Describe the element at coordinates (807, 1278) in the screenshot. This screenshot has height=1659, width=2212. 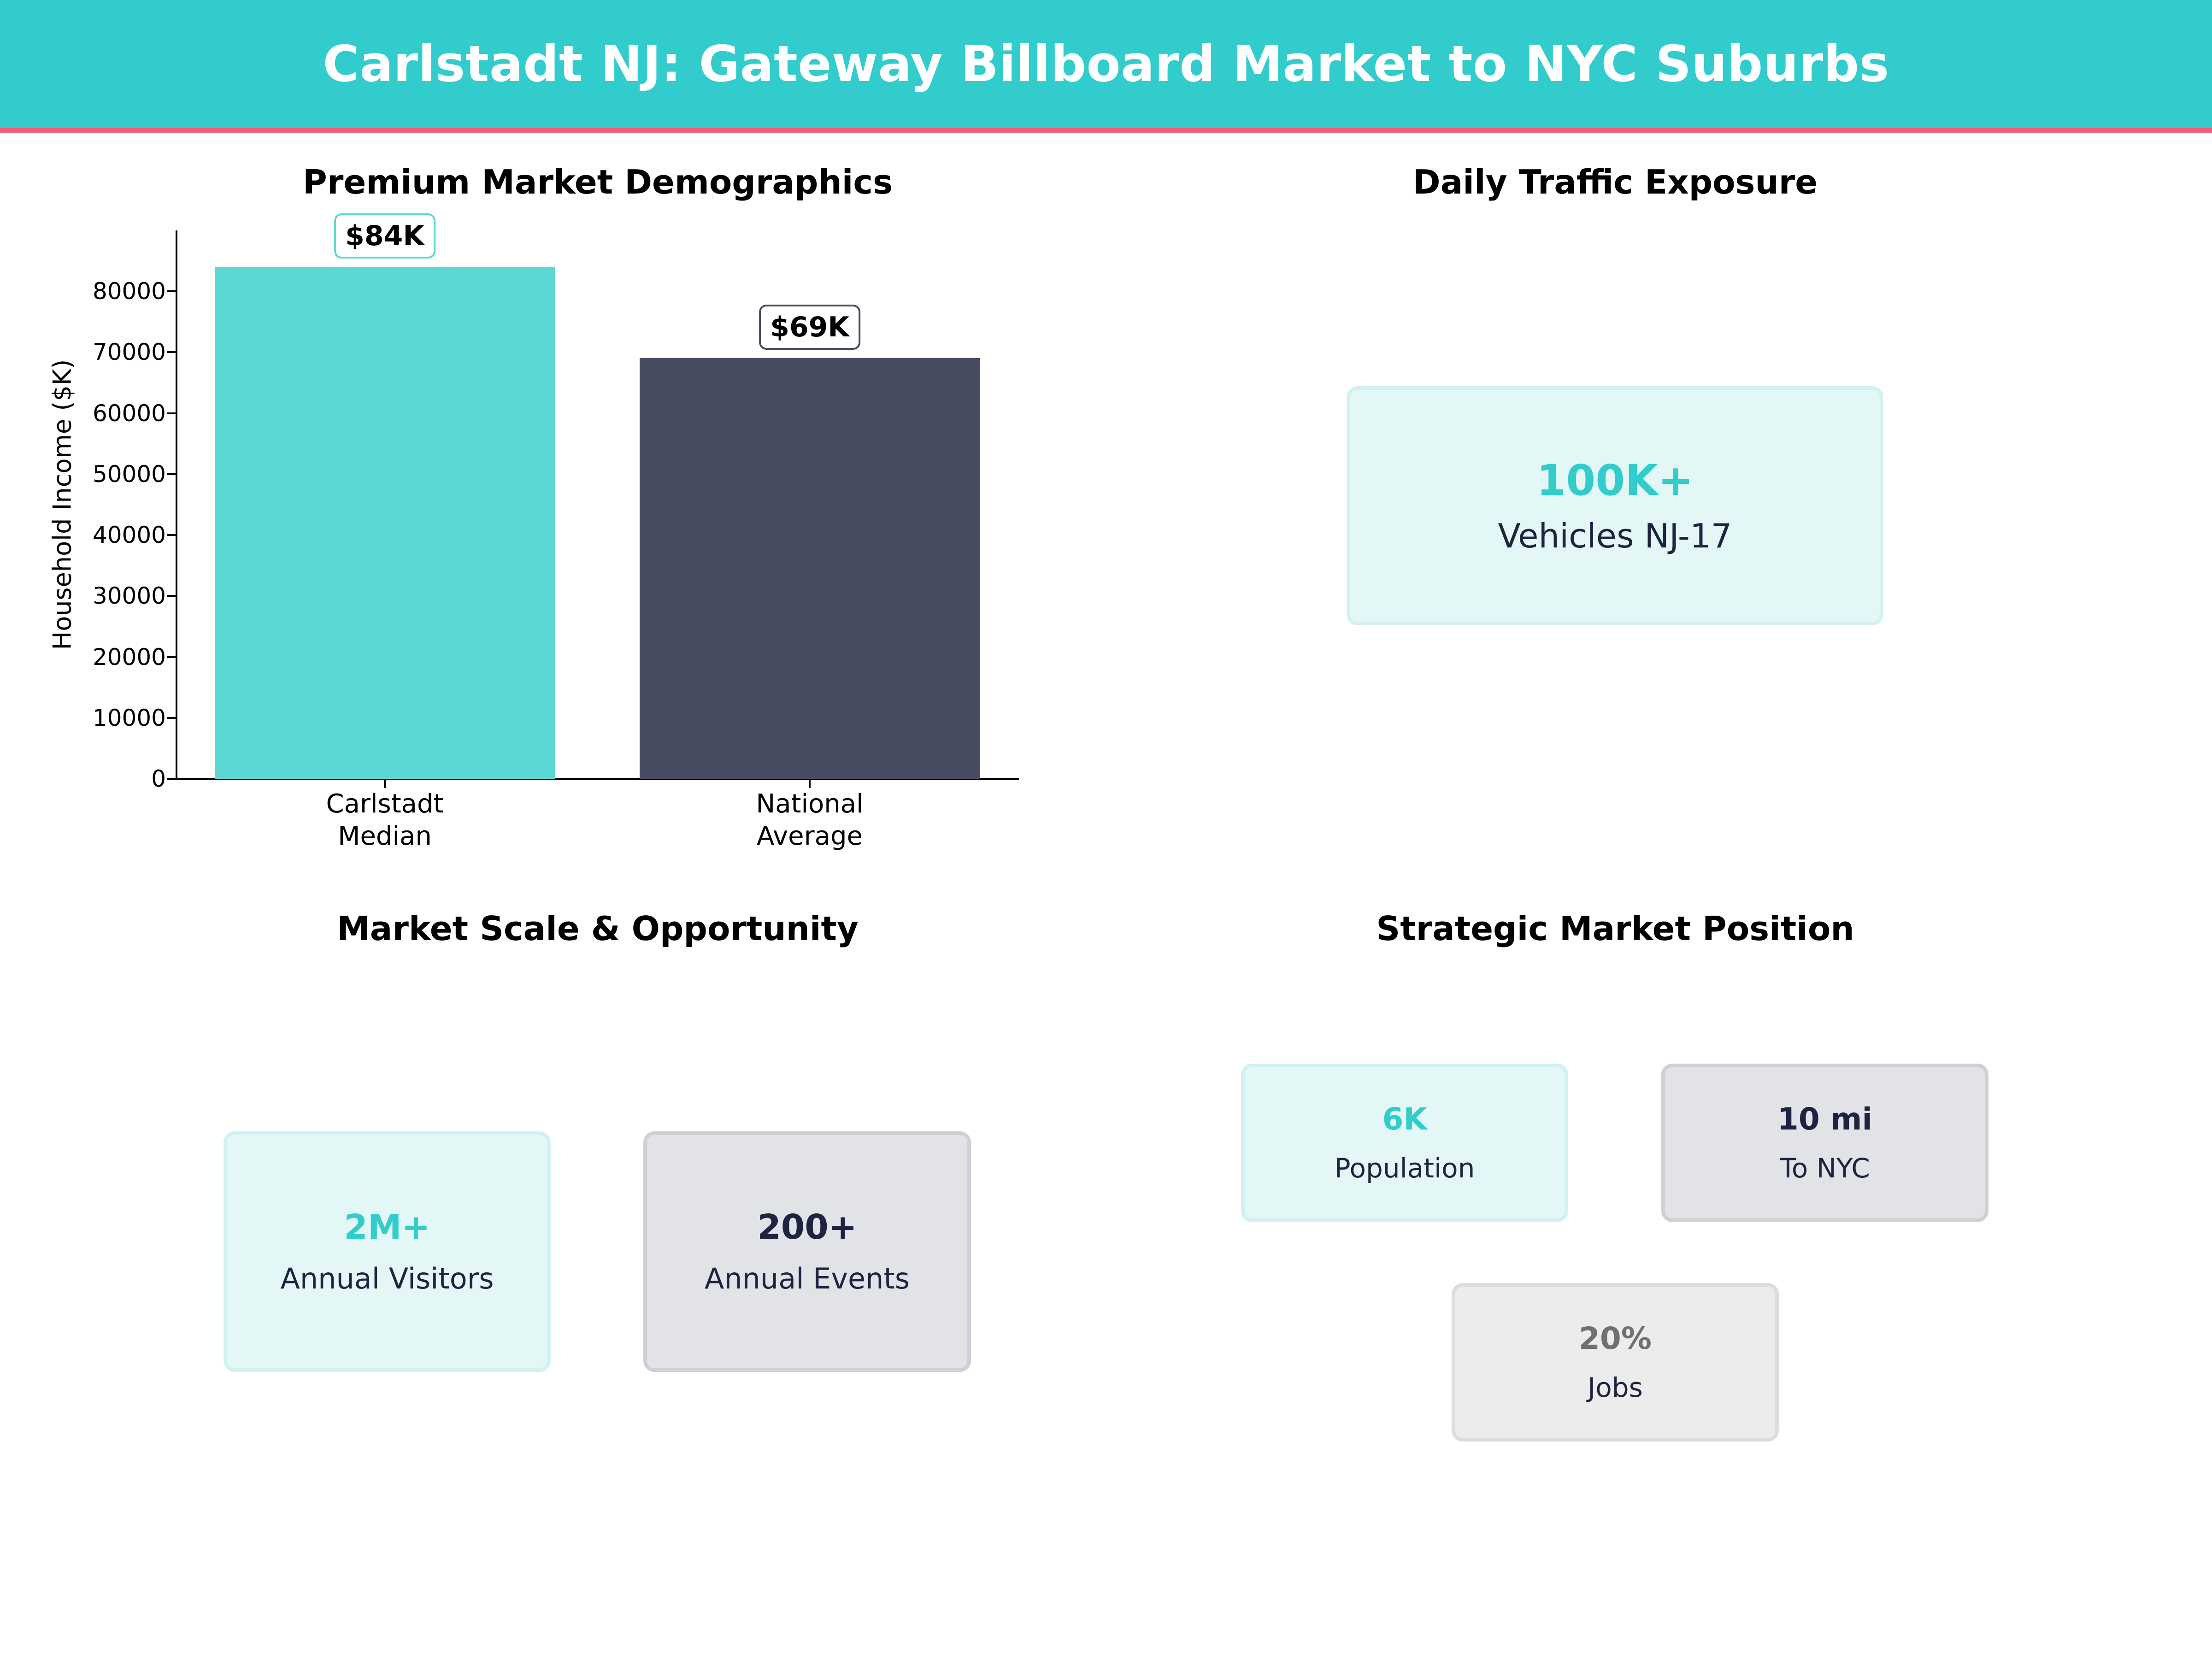
I see `events-label: Annual Events` at that location.